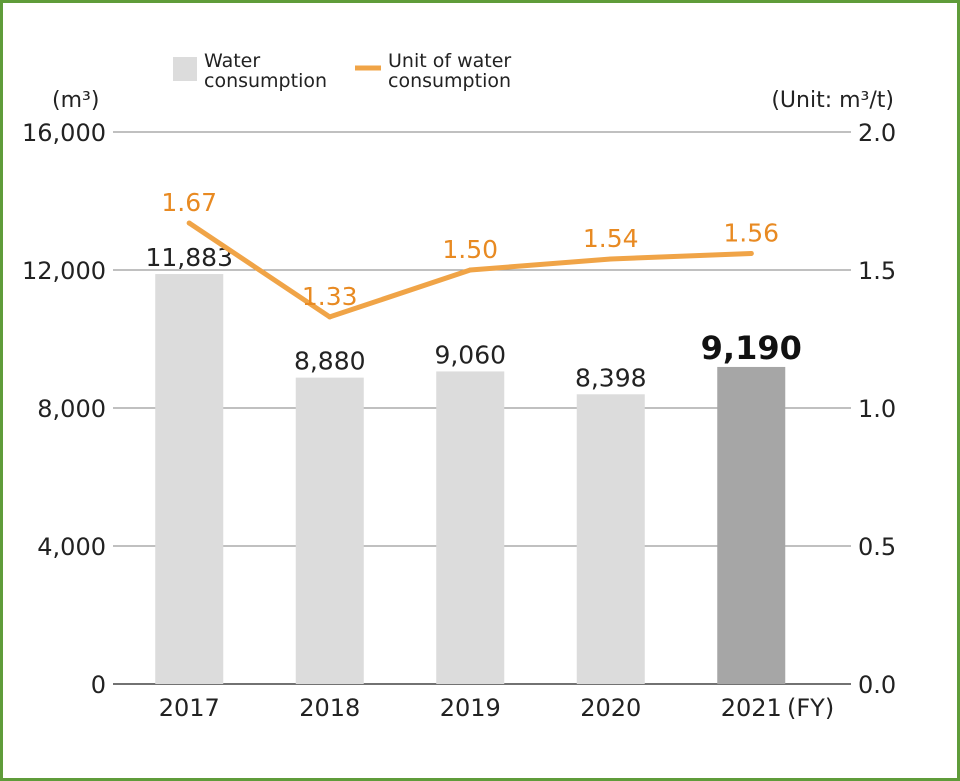 This screenshot has width=960, height=781. What do you see at coordinates (189, 257) in the screenshot?
I see `bar-label-2017: 11,883` at bounding box center [189, 257].